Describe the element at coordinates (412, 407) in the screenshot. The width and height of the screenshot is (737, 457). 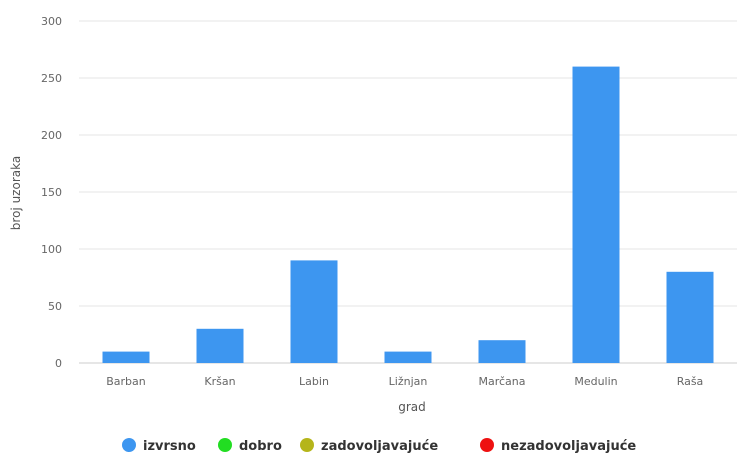
I see `x-axis-title: grad` at that location.